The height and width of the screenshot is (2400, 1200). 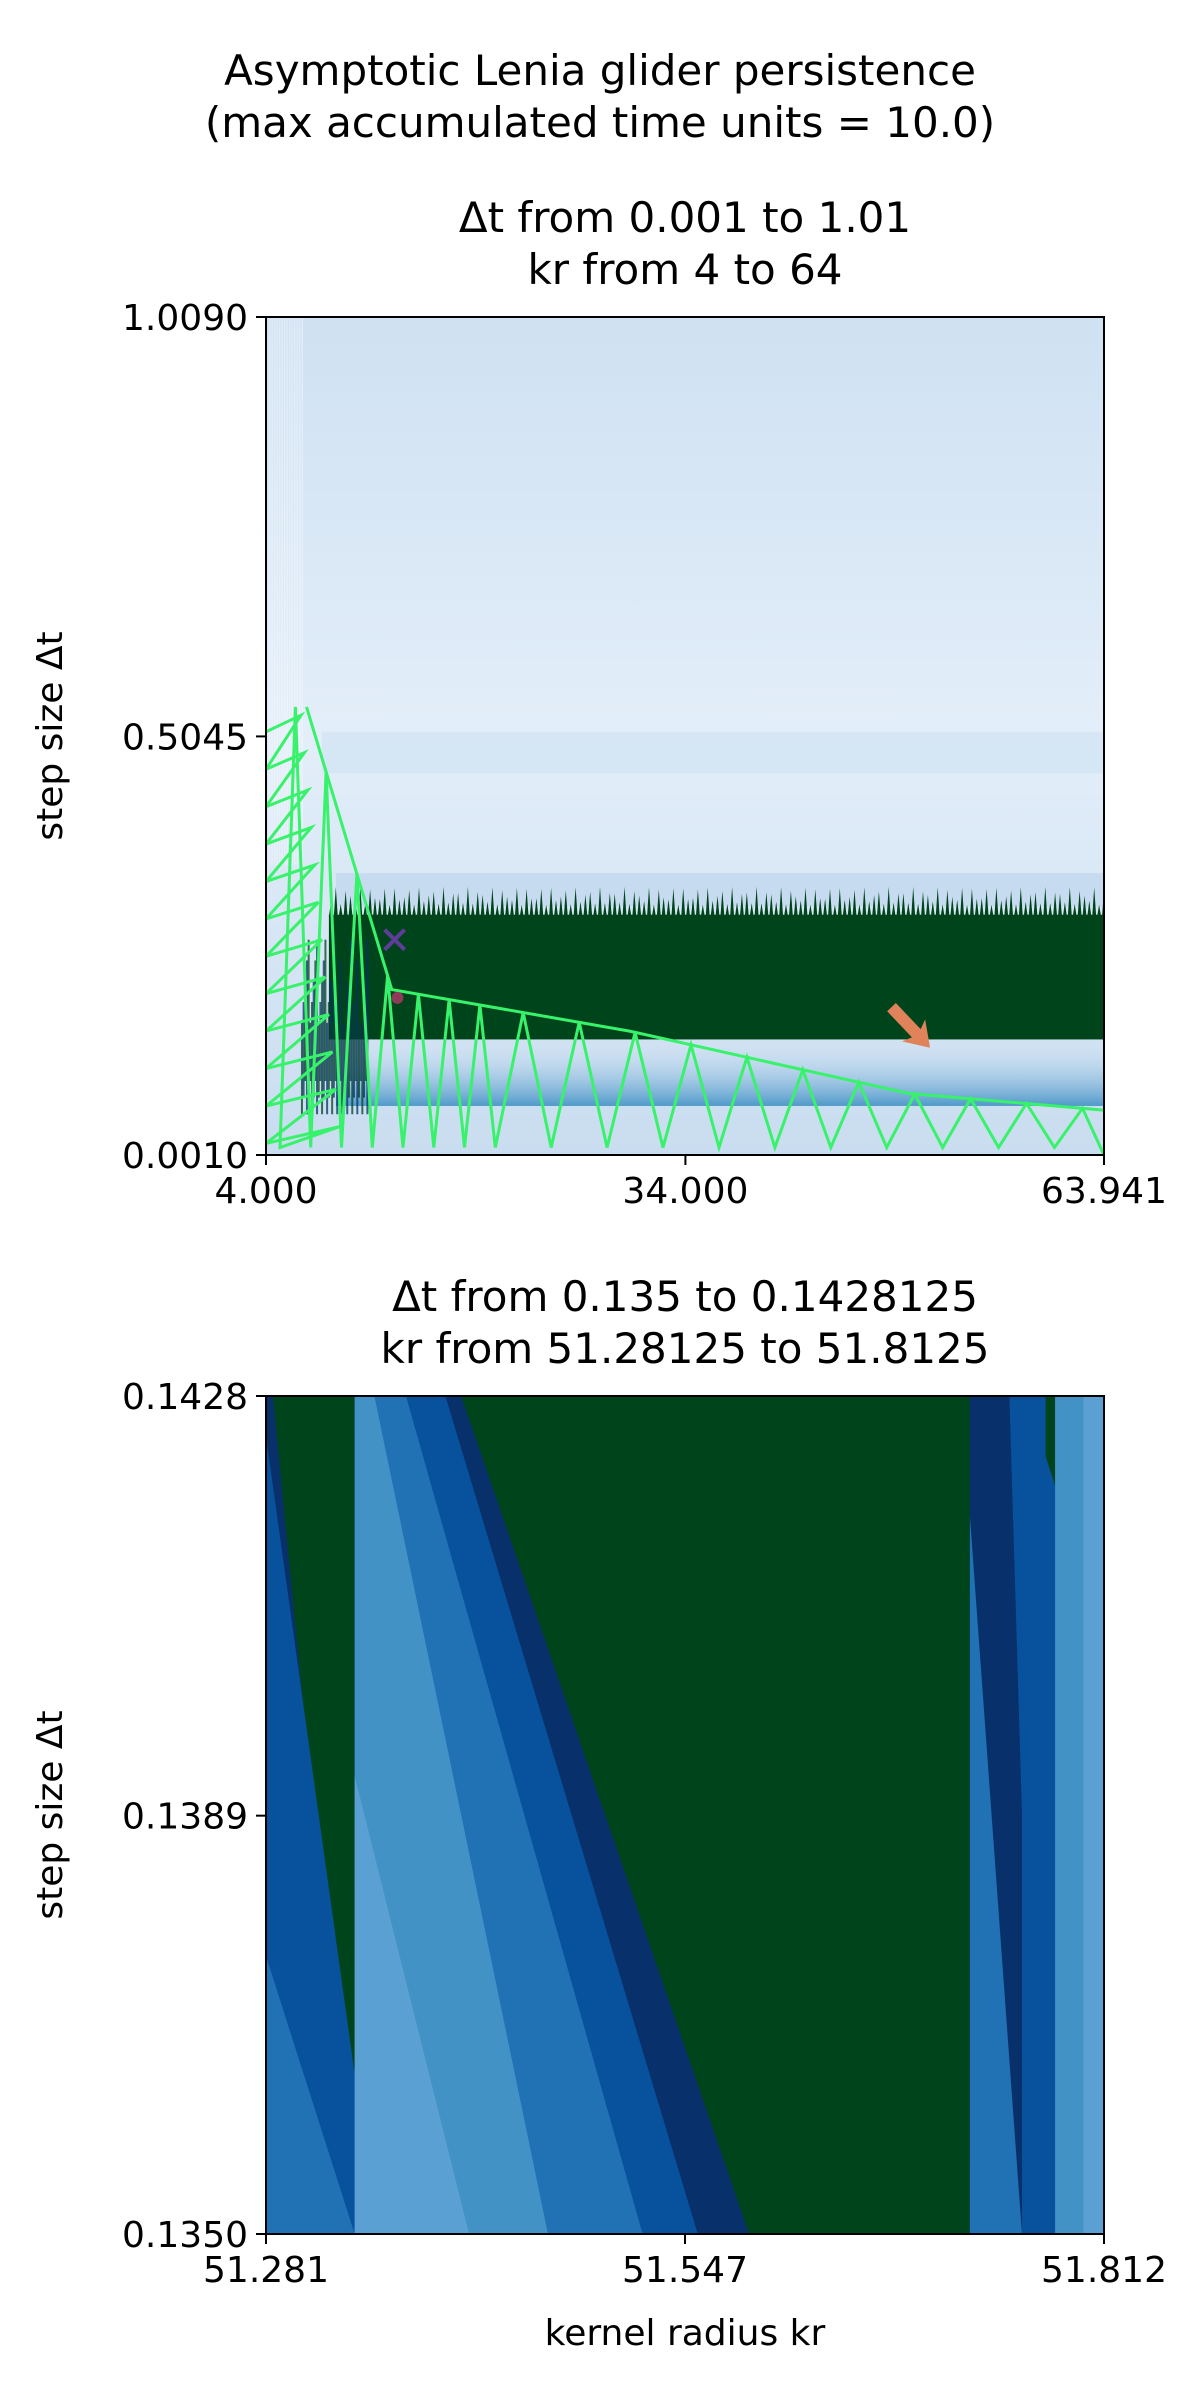 I want to click on panel2-y-tick-label: 0.1350, so click(x=185, y=2235).